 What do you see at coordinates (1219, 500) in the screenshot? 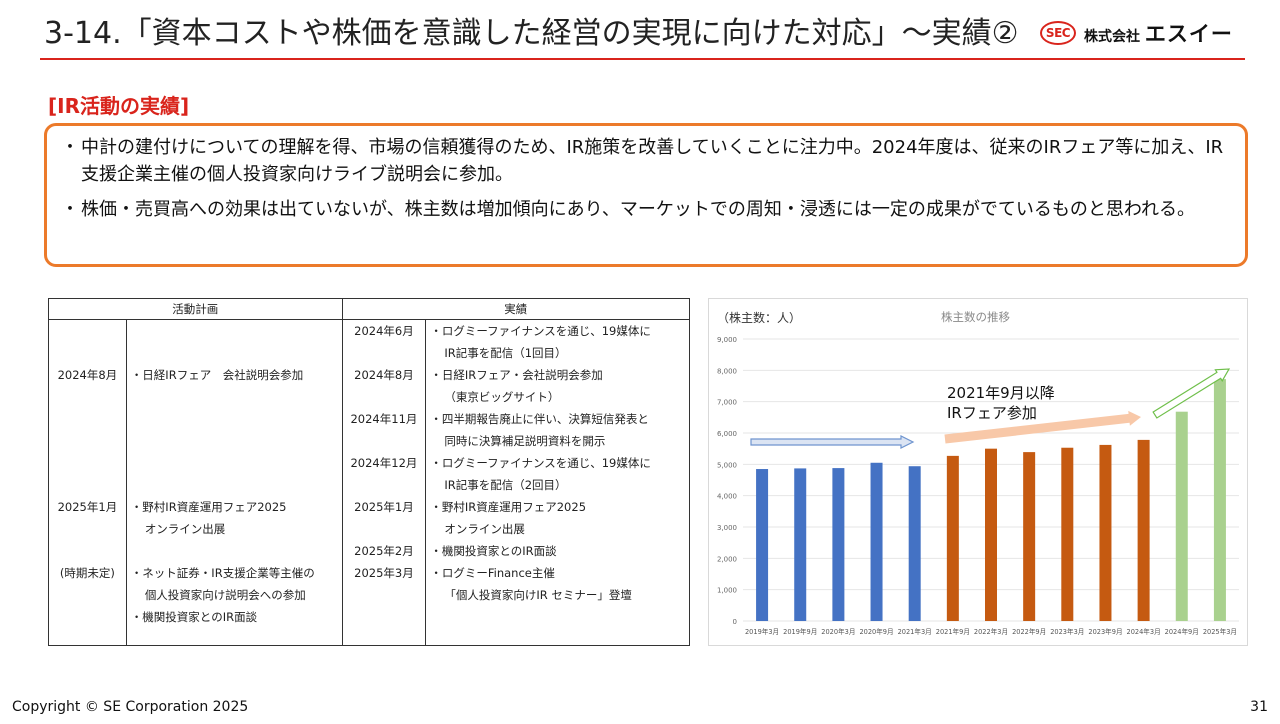
I see `bar-2025年3月` at bounding box center [1219, 500].